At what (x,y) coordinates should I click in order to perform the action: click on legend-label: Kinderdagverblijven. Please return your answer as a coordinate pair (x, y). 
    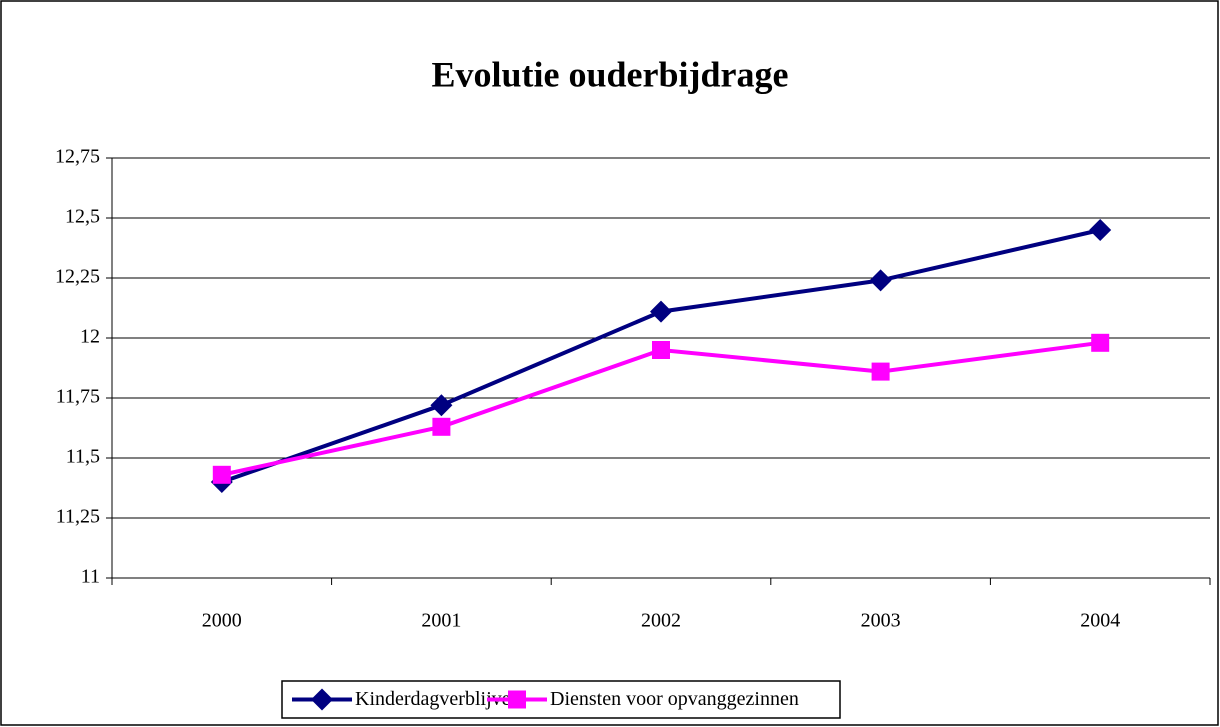
    Looking at the image, I should click on (438, 699).